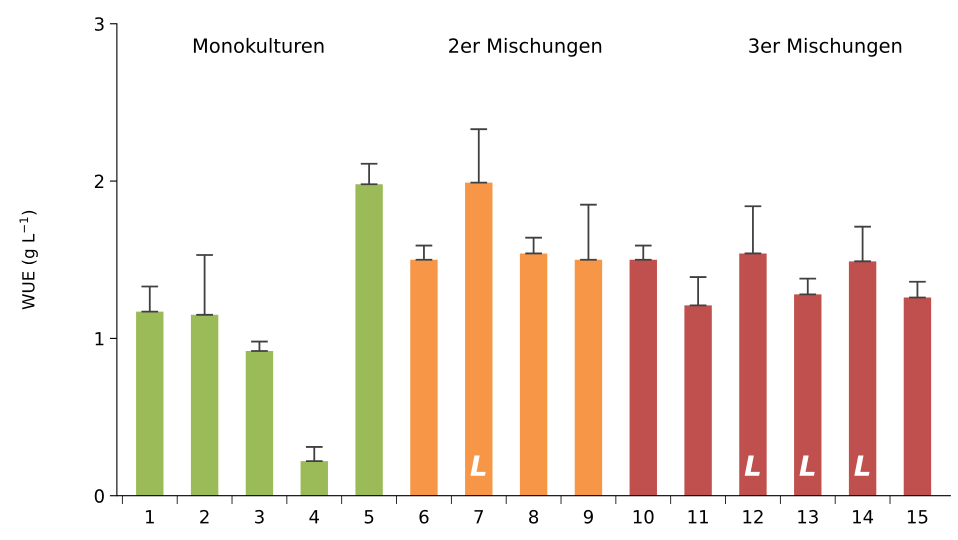 The width and height of the screenshot is (958, 540). I want to click on y-tick-label: 3, so click(99, 24).